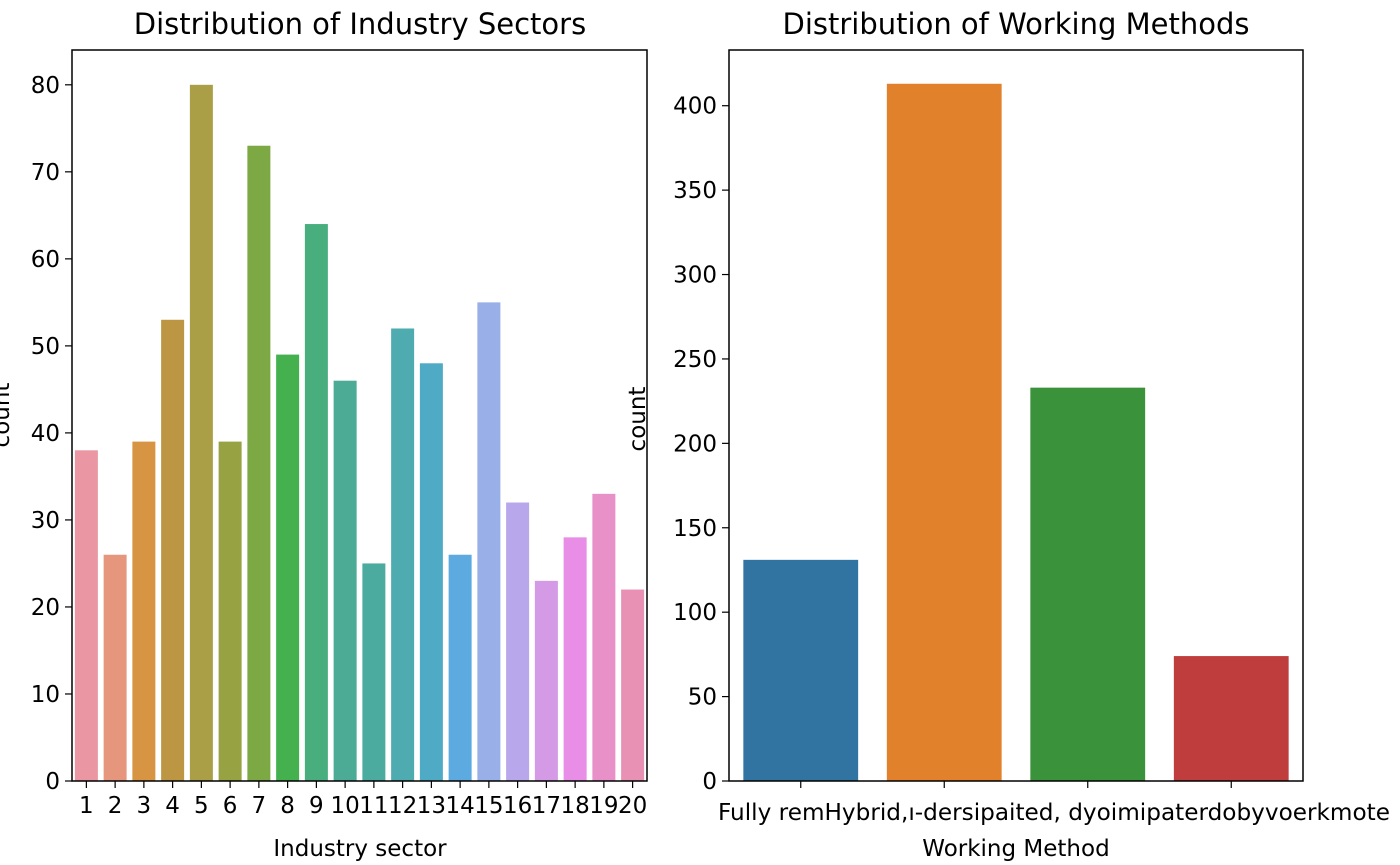 Image resolution: width=1400 pixels, height=865 pixels. I want to click on y-axis-ticks: 0 50 100 150 200 250 300 350 400, so click(701, 444).